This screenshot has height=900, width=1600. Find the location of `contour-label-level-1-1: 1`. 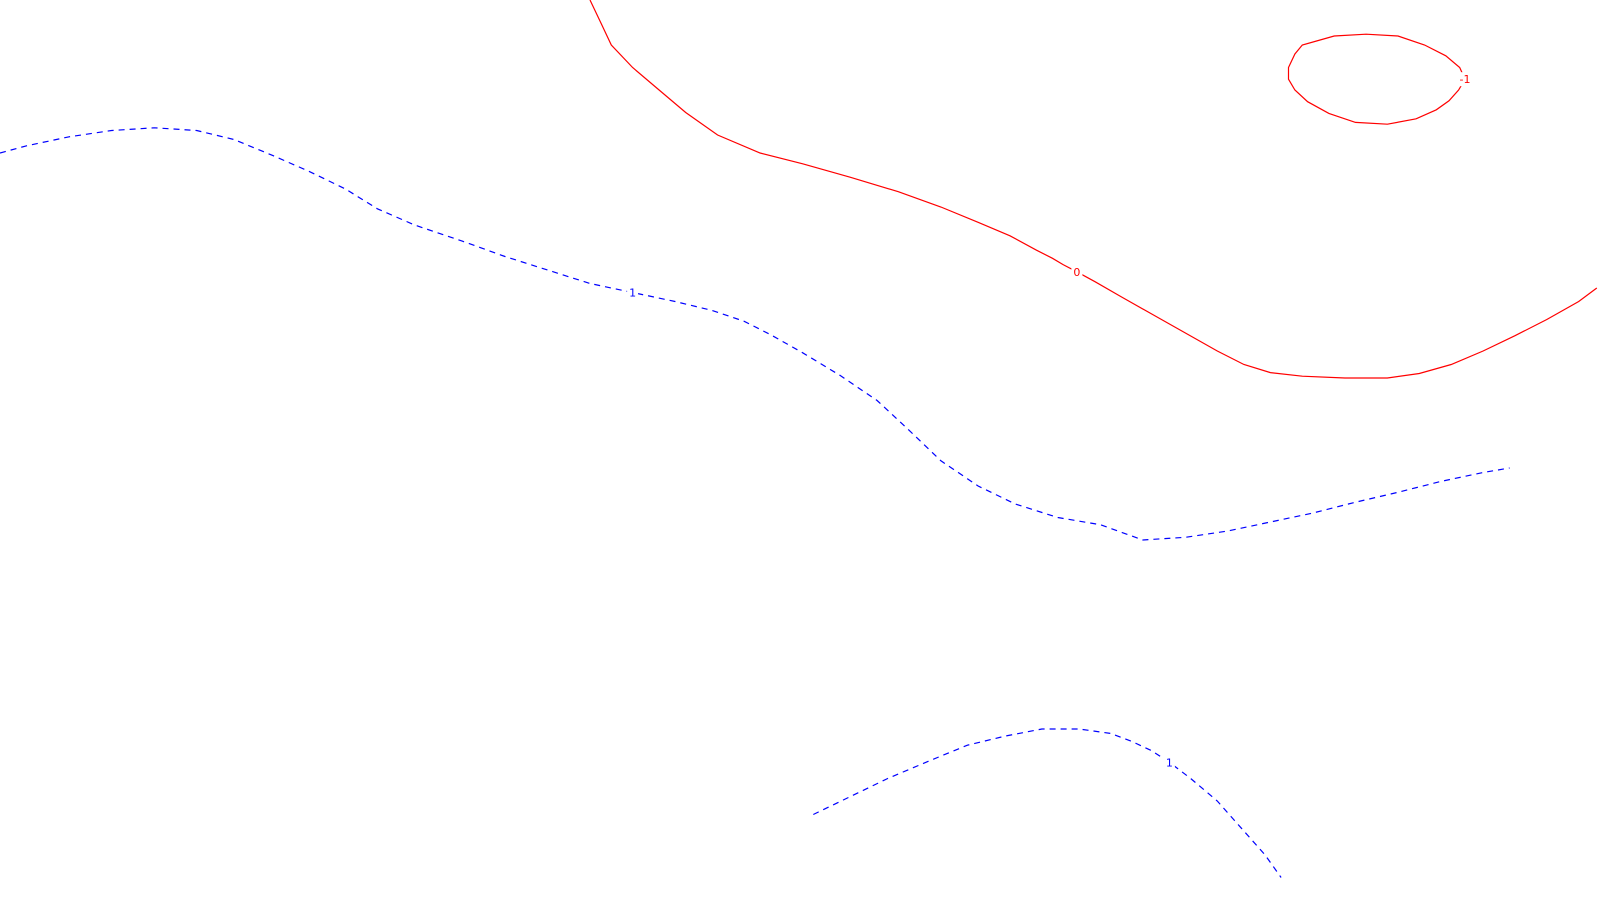

contour-label-level-1-1: 1 is located at coordinates (1169, 762).